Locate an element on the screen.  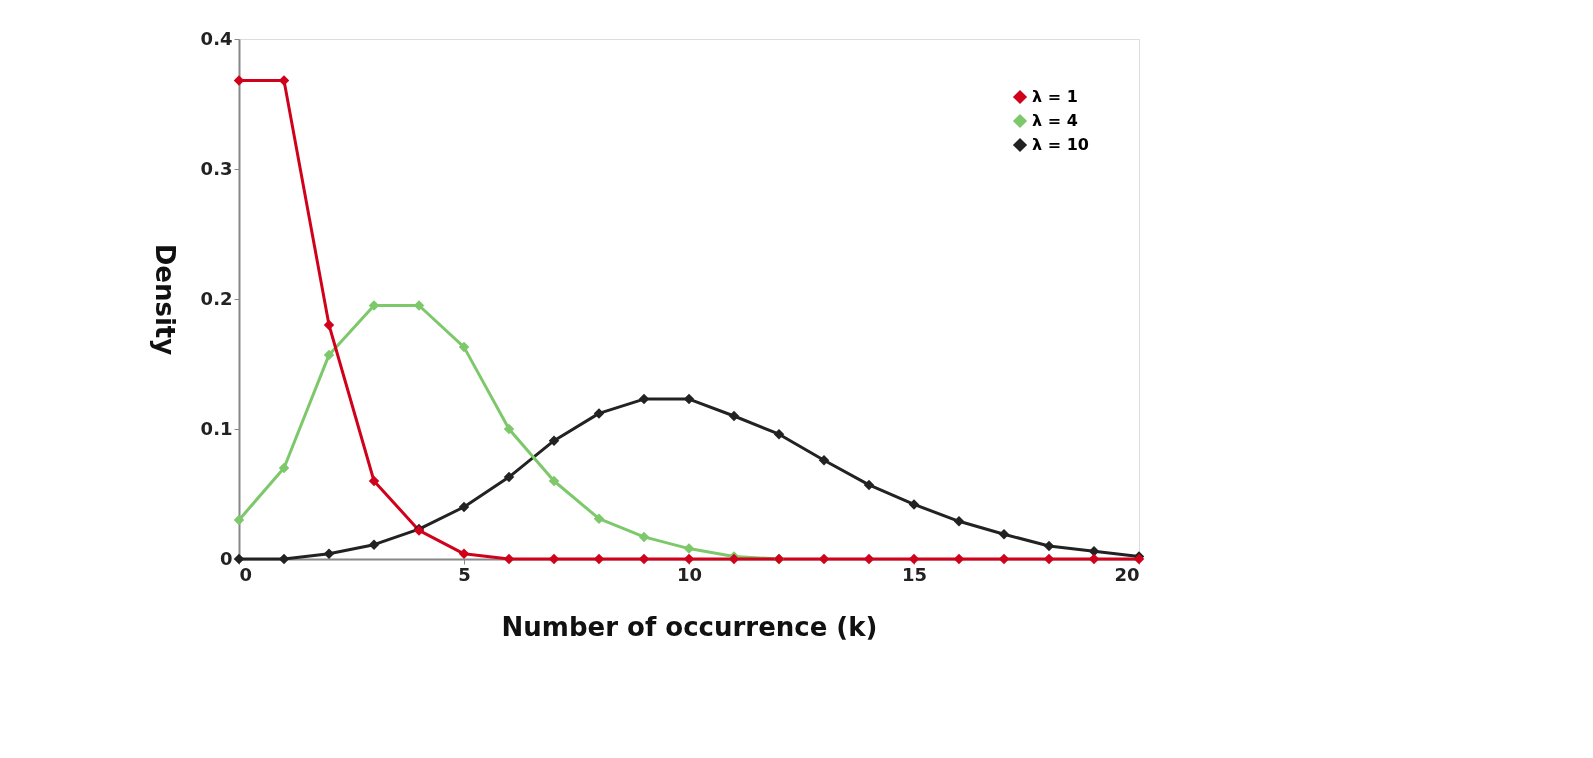
x-axis-title: Number of occurrence (k) is located at coordinates (689, 626).